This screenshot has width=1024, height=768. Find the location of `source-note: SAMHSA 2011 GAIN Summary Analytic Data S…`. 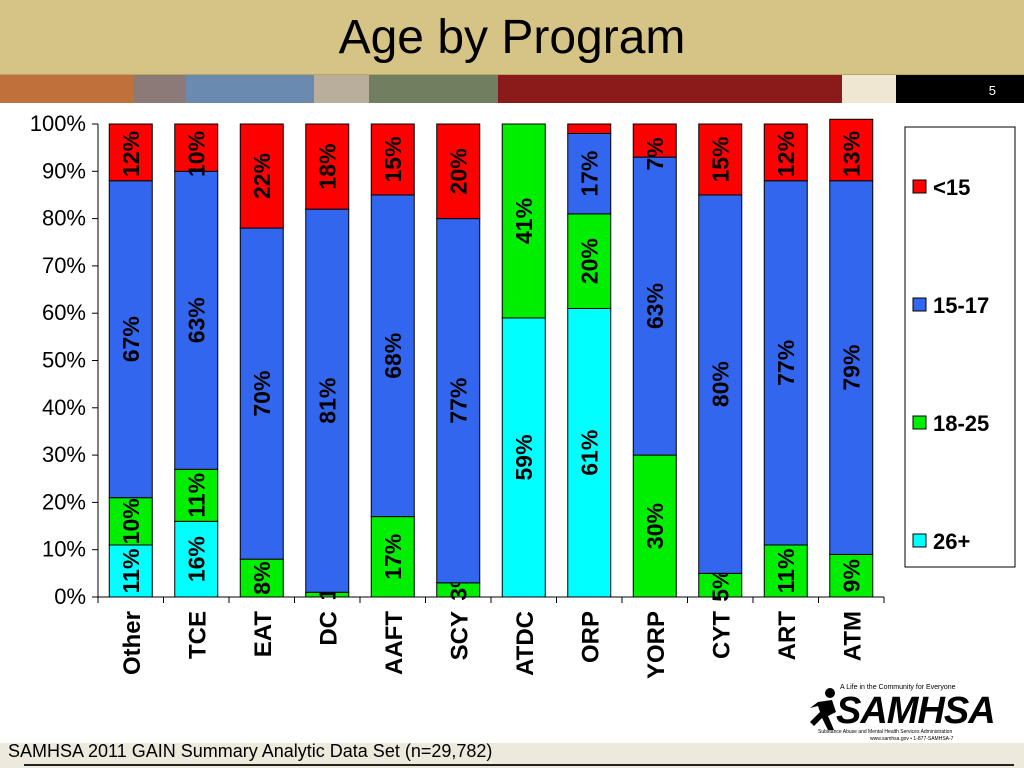

source-note: SAMHSA 2011 GAIN Summary Analytic Data S… is located at coordinates (250, 751).